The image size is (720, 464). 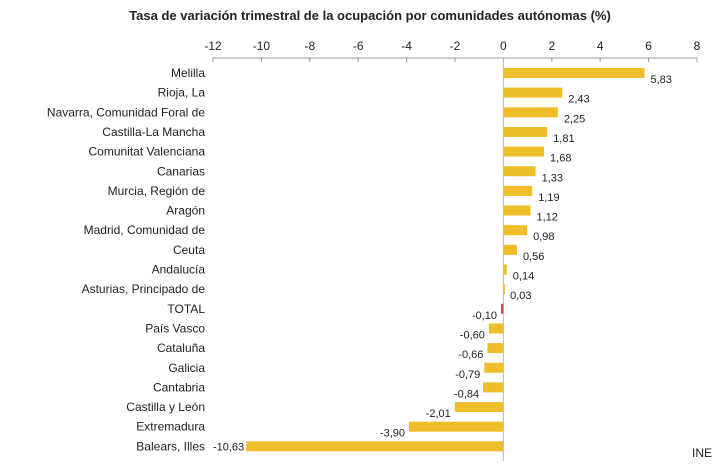 What do you see at coordinates (182, 93) in the screenshot?
I see `category-label: Rioja, La` at bounding box center [182, 93].